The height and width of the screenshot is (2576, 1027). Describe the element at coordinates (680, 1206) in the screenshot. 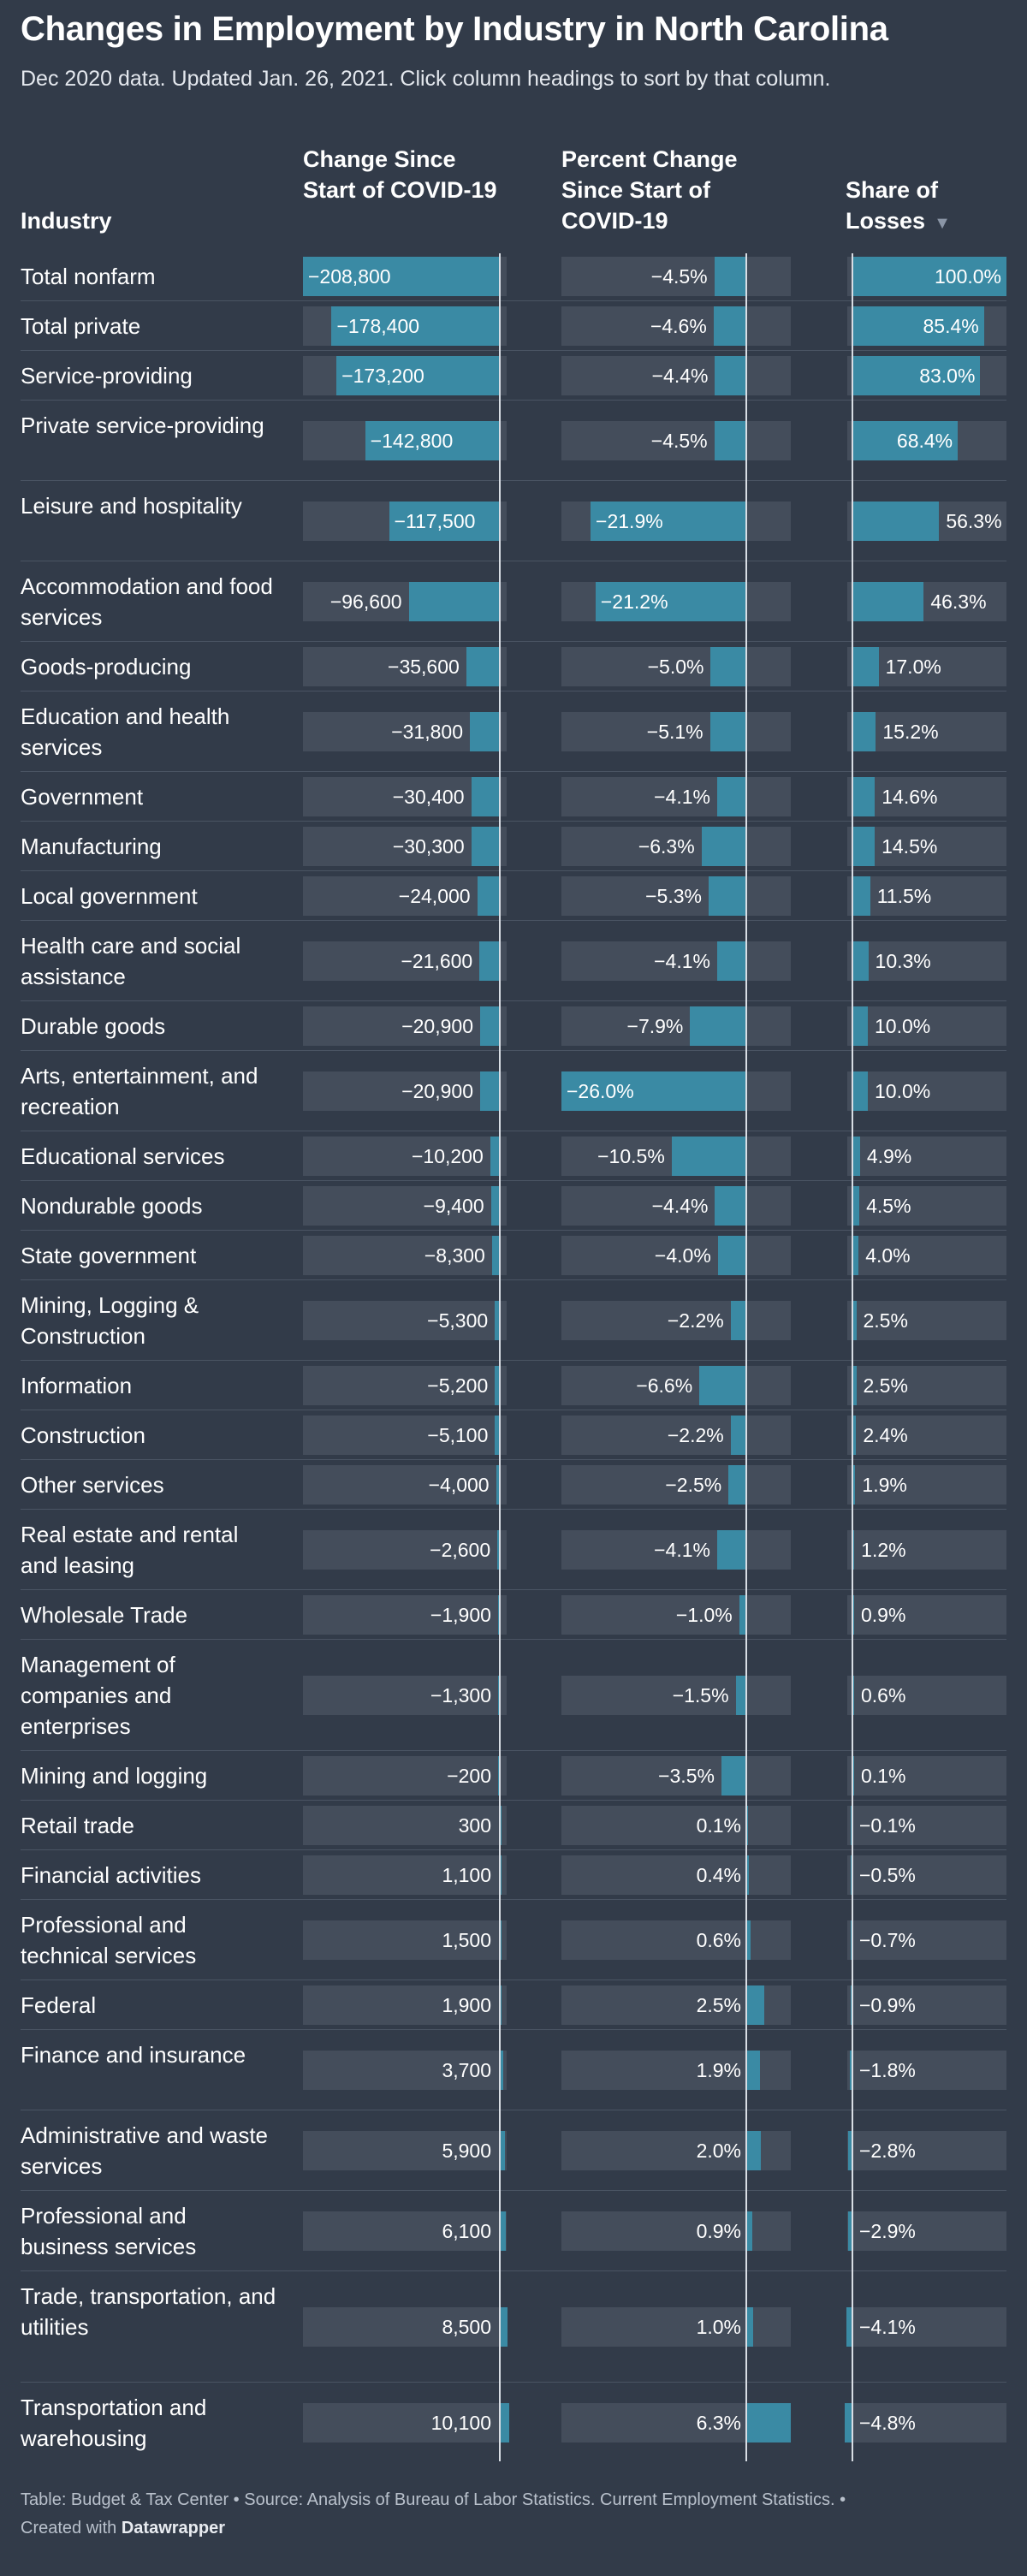

I see `percent-value: −4.4%` at that location.